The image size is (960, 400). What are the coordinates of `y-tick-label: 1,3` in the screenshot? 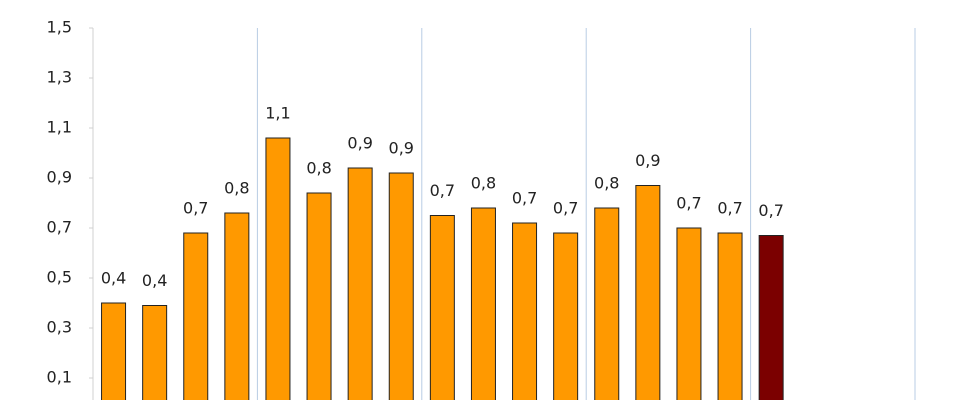 It's located at (59, 77).